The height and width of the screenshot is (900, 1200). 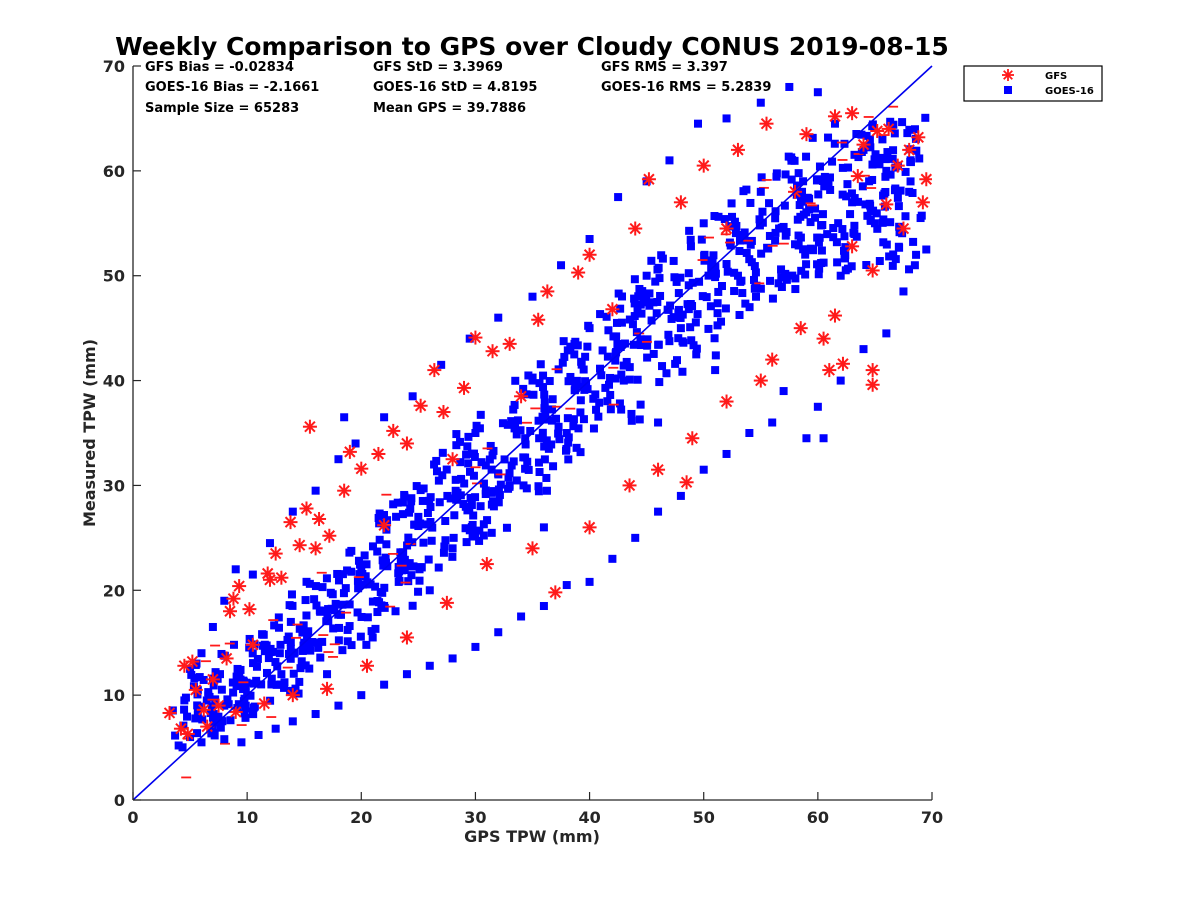 What do you see at coordinates (114, 66) in the screenshot?
I see `y-tick-label: 70` at bounding box center [114, 66].